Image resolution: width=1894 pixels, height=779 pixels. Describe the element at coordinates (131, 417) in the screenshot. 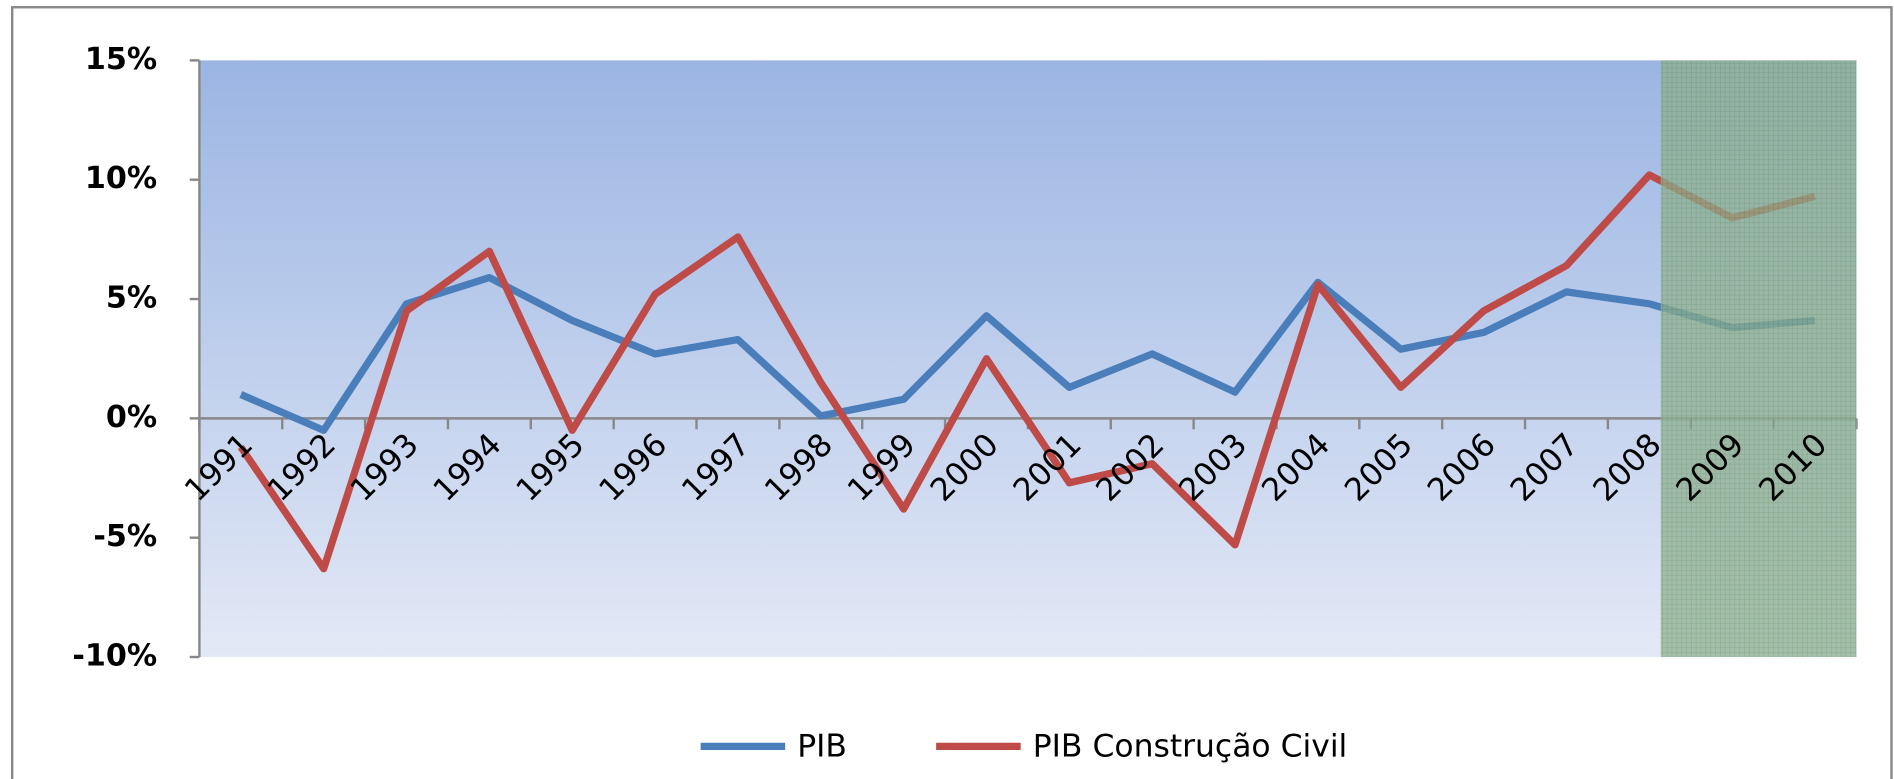

I see `y-tick-label: 0%` at that location.